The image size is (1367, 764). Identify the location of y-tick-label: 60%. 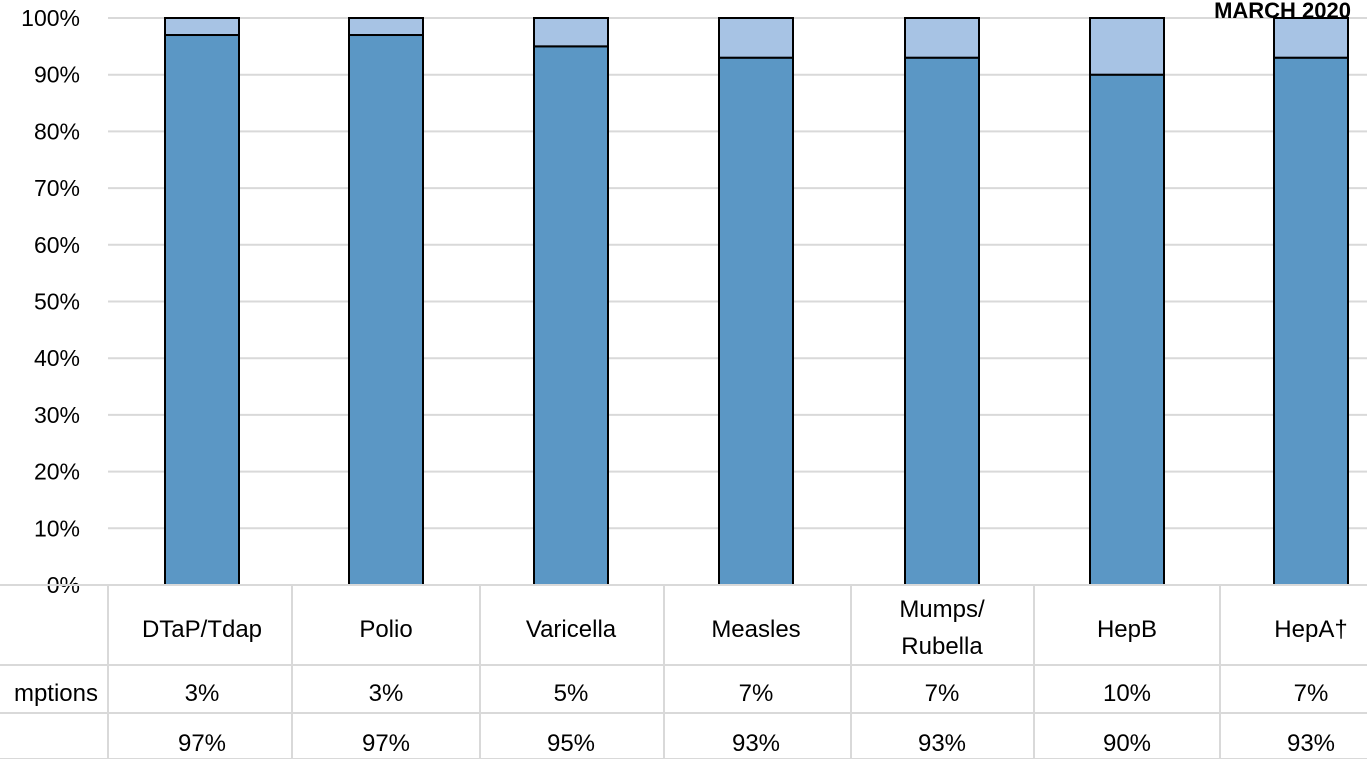
(57, 245).